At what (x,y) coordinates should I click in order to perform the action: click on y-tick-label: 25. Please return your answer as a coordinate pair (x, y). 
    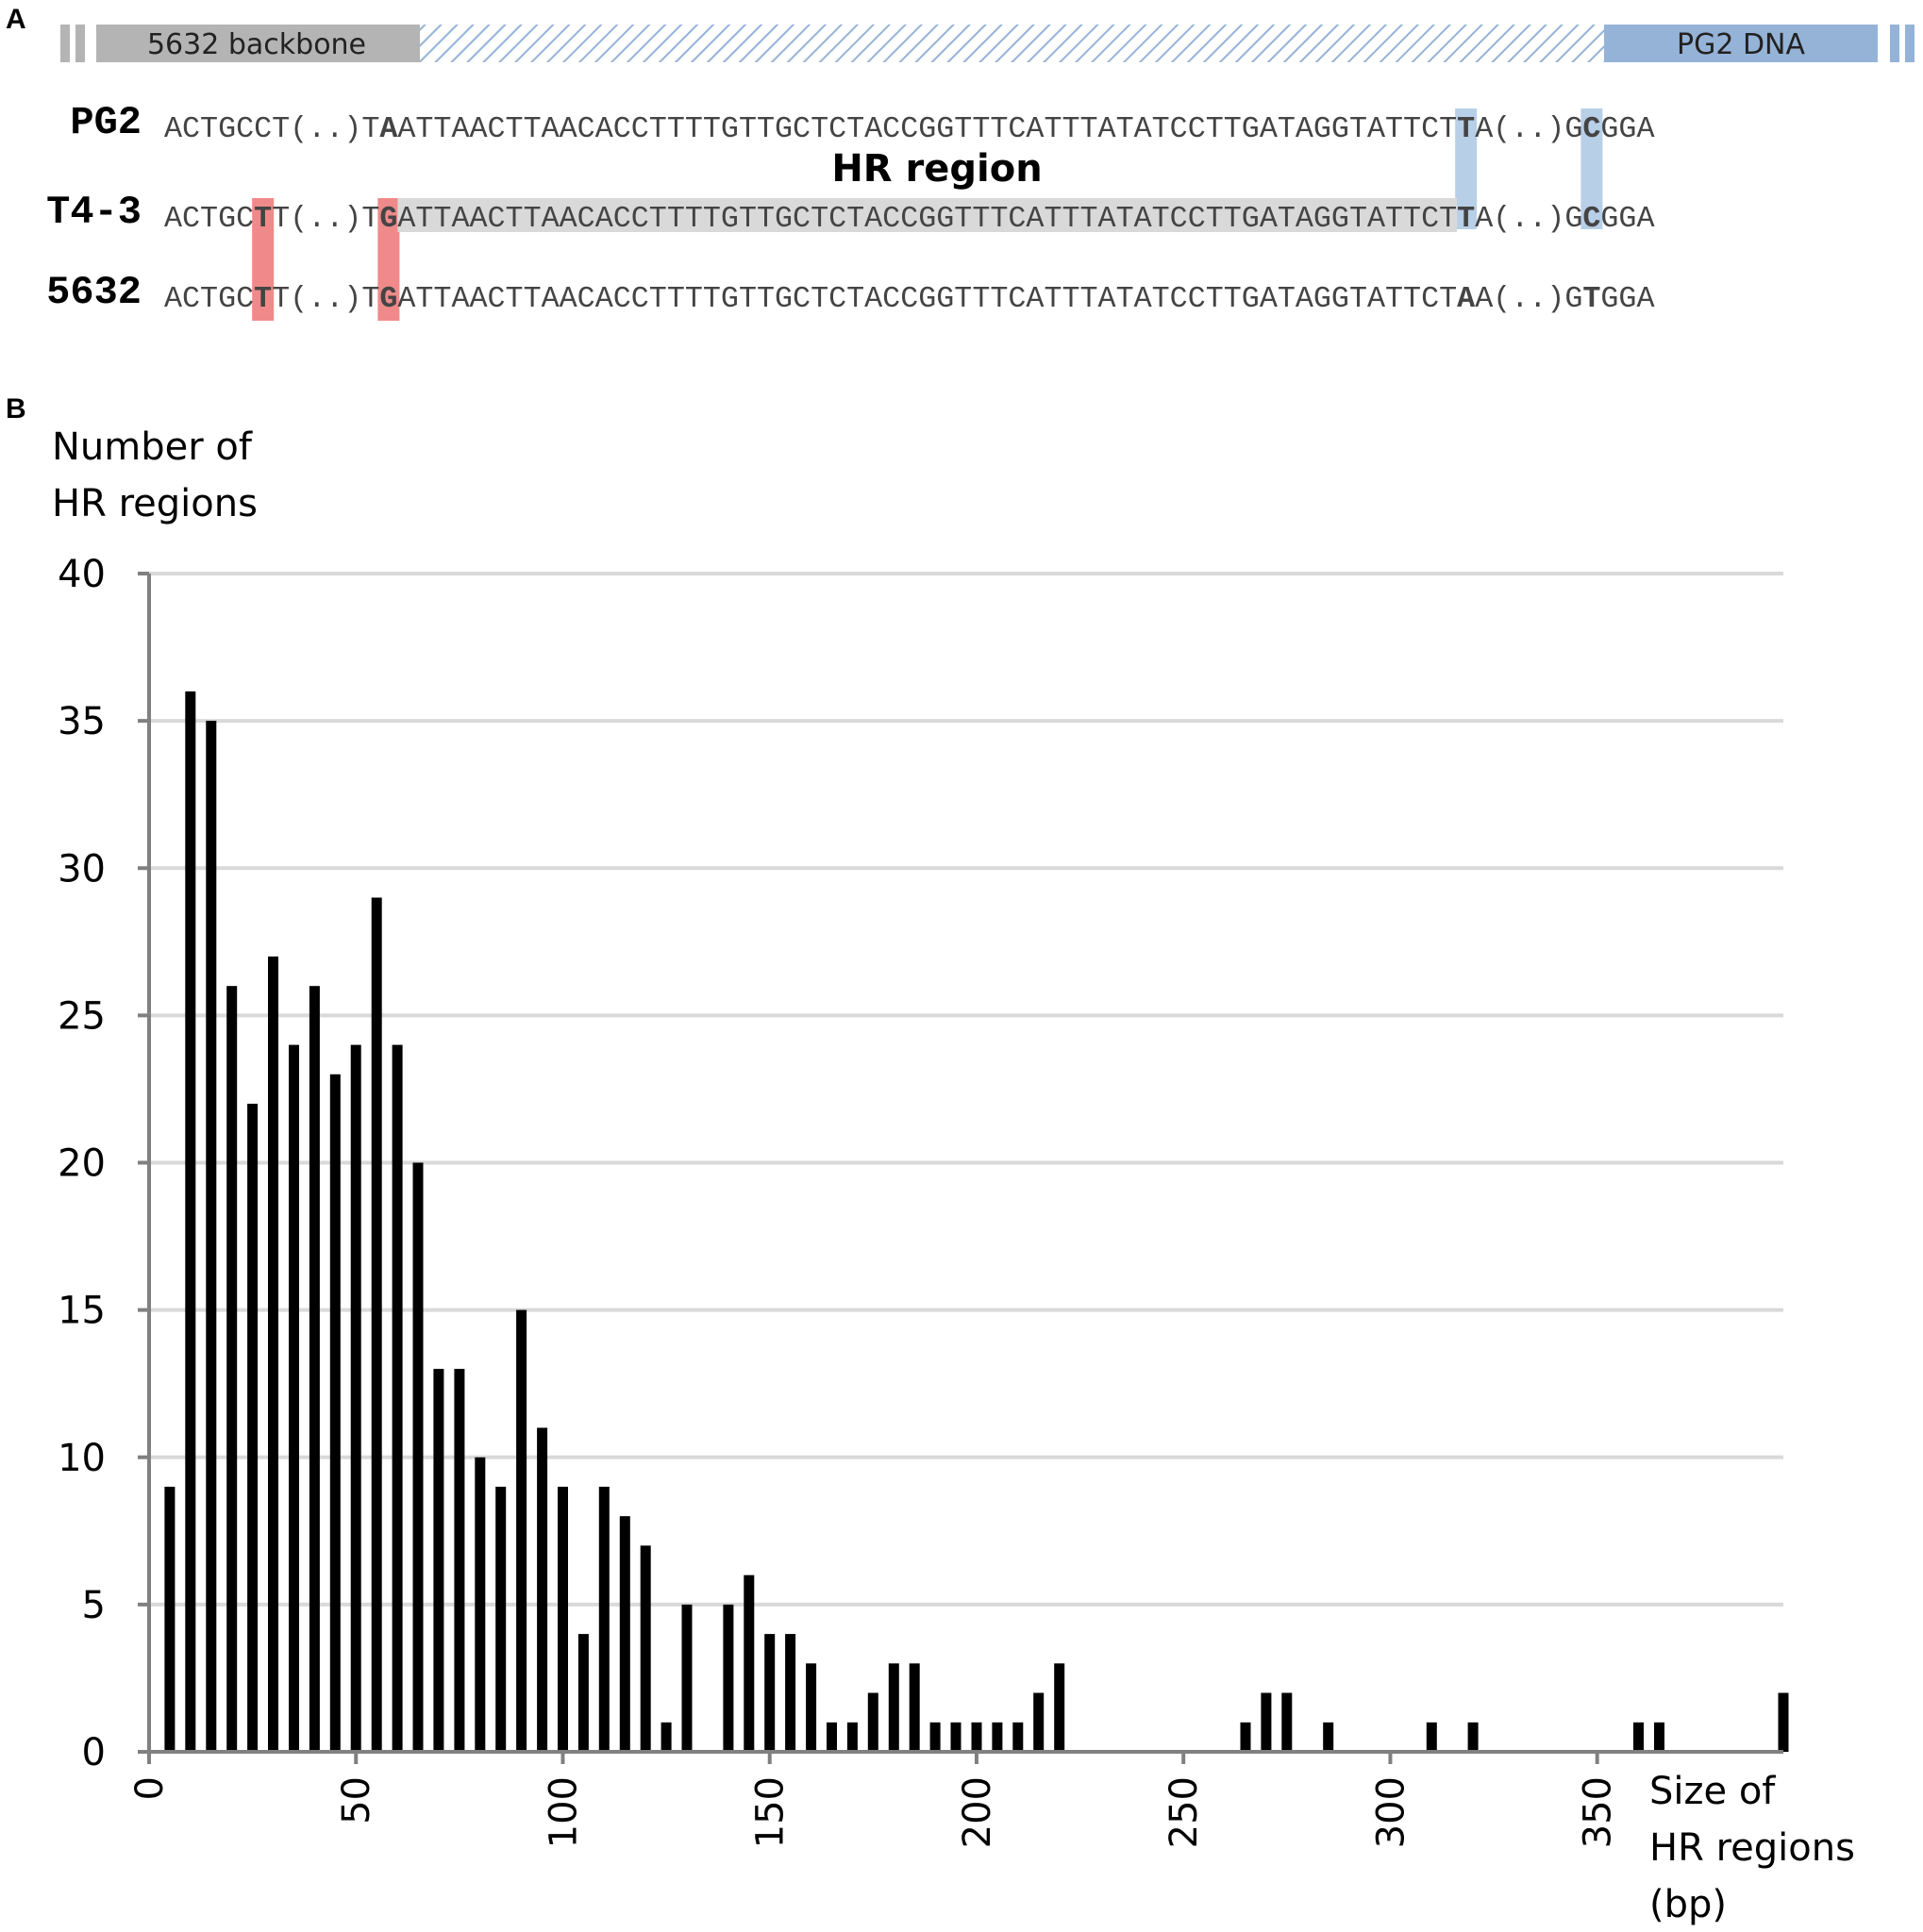
    Looking at the image, I should click on (82, 1016).